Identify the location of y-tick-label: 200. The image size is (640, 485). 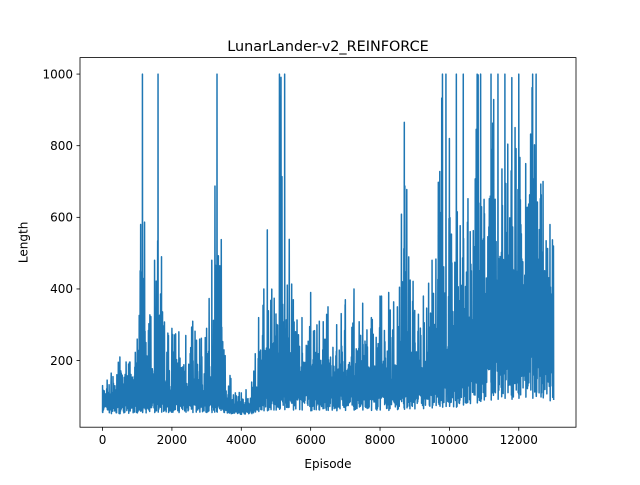
(61, 361).